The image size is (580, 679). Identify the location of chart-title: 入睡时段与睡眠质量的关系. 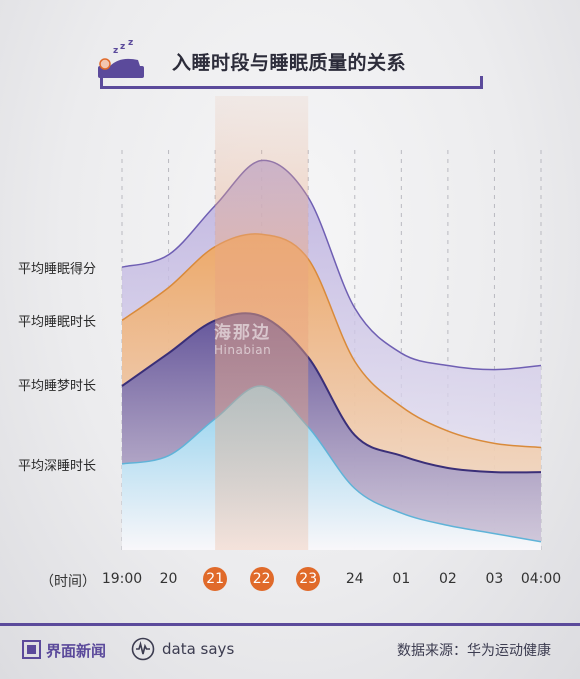
(289, 63).